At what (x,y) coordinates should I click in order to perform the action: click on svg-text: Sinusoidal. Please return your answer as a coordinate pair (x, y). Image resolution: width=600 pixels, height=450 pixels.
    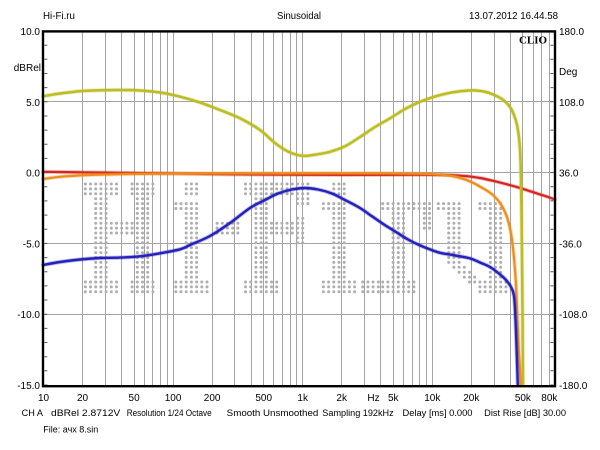
    Looking at the image, I should click on (299, 16).